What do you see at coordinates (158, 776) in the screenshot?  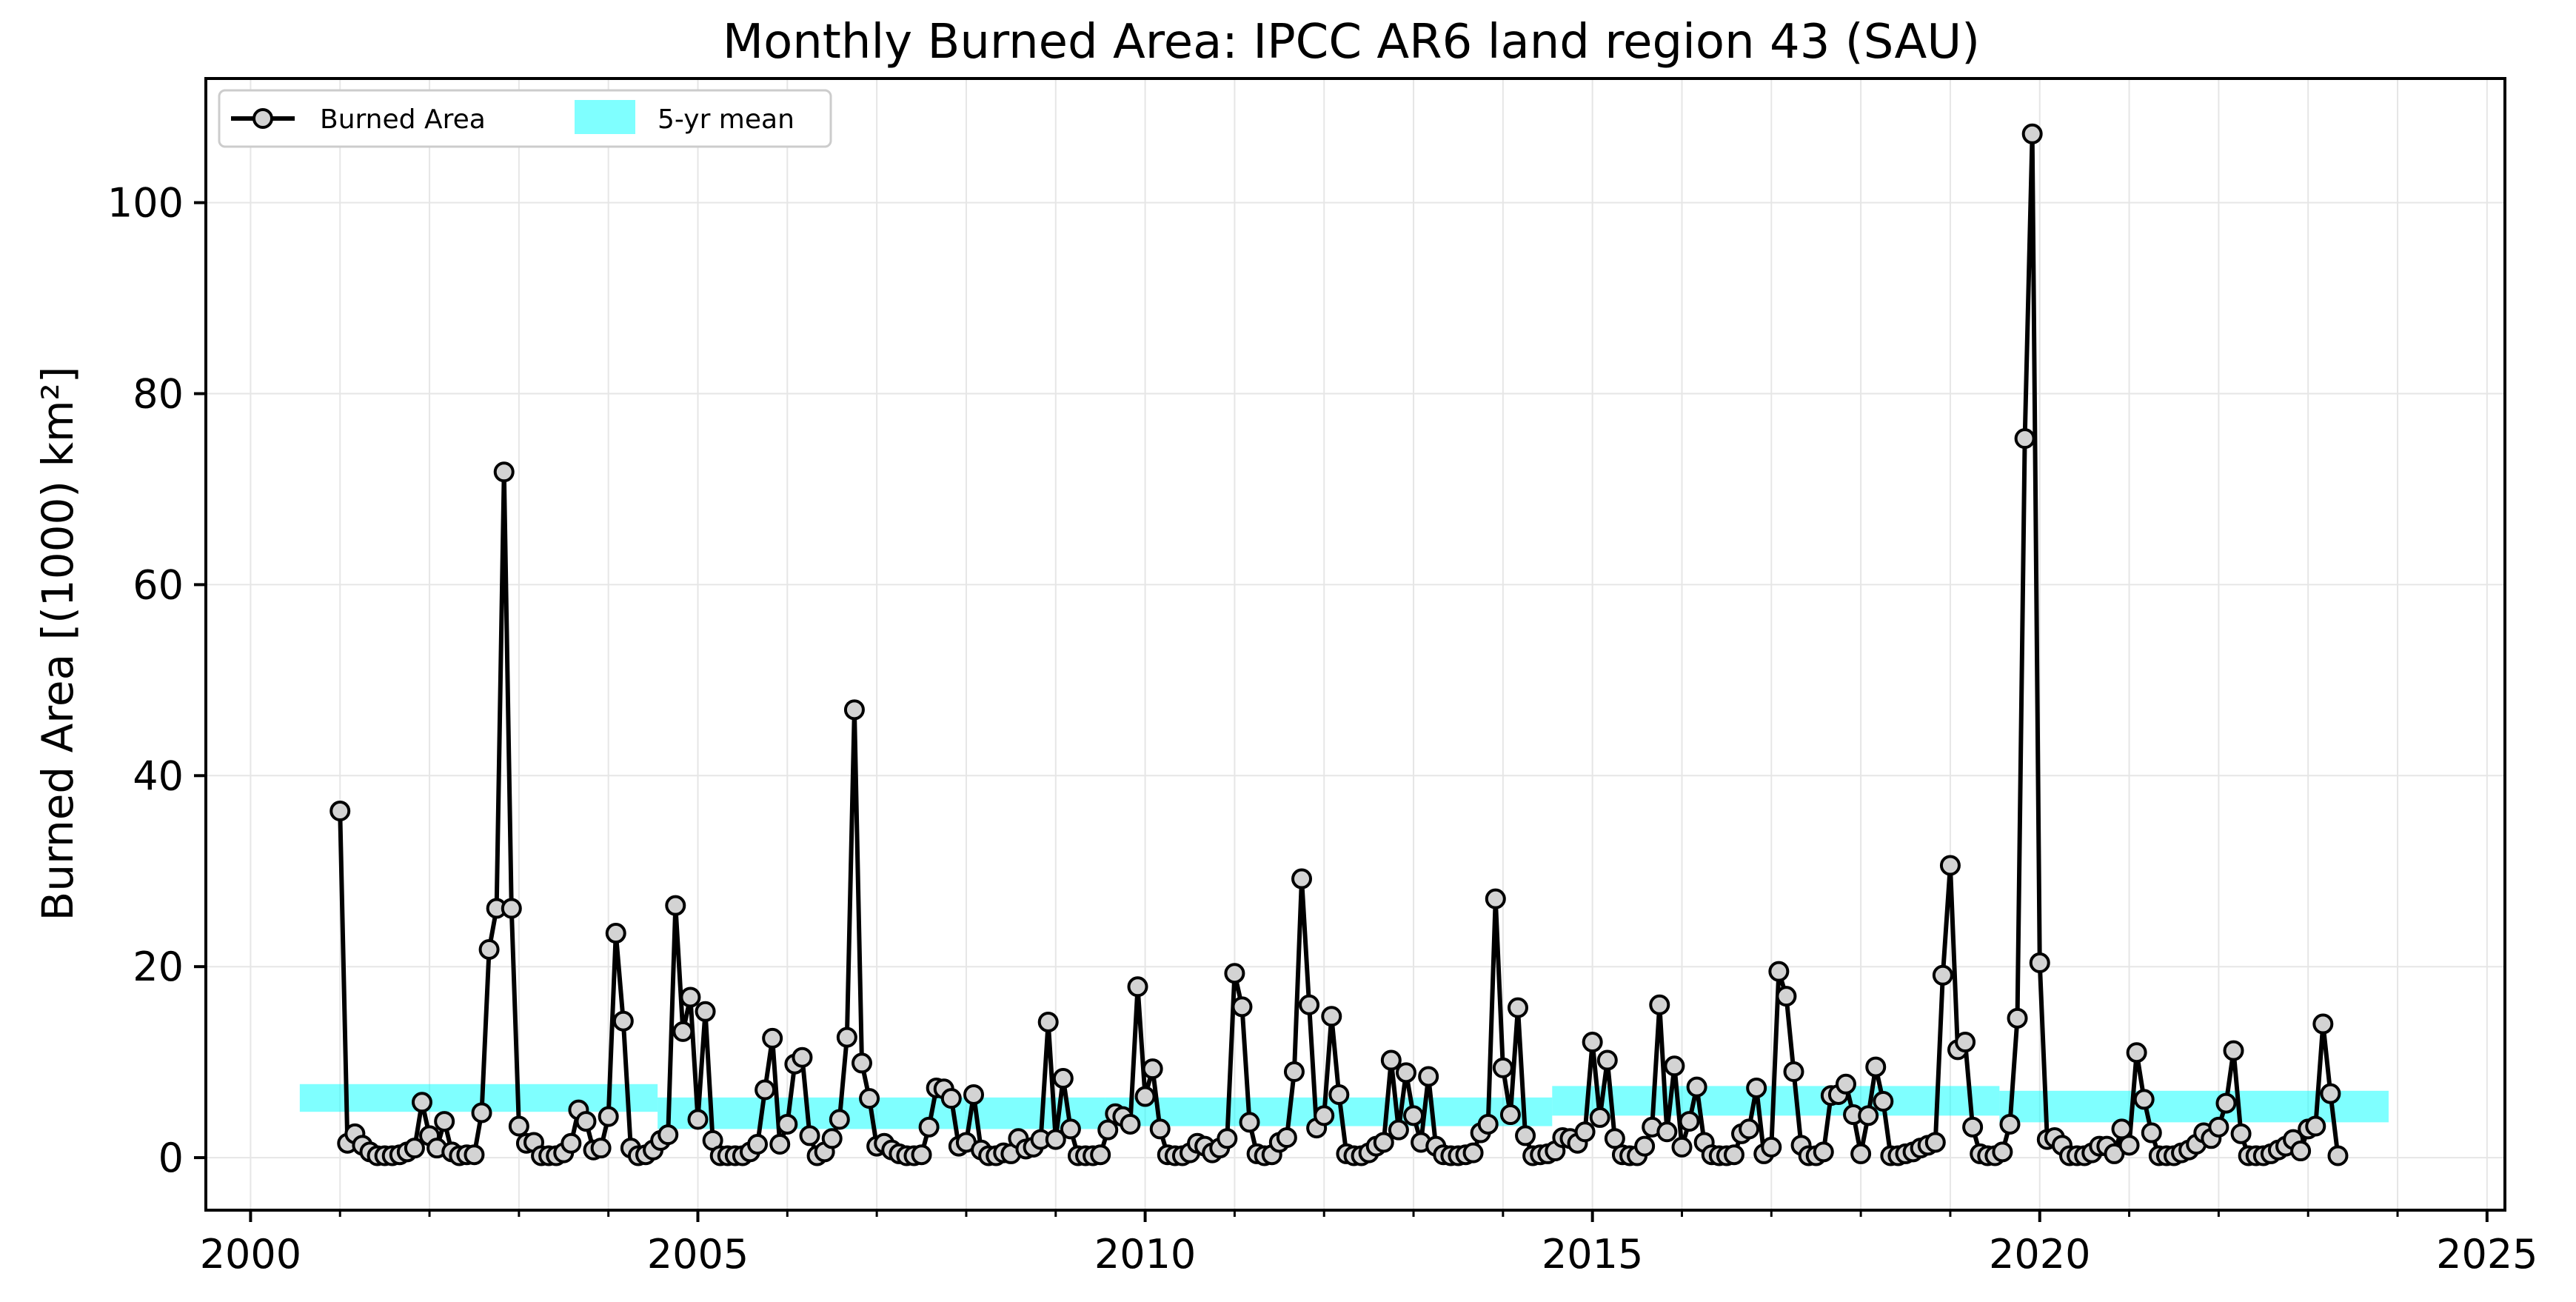 I see `y-tick-label: 40` at bounding box center [158, 776].